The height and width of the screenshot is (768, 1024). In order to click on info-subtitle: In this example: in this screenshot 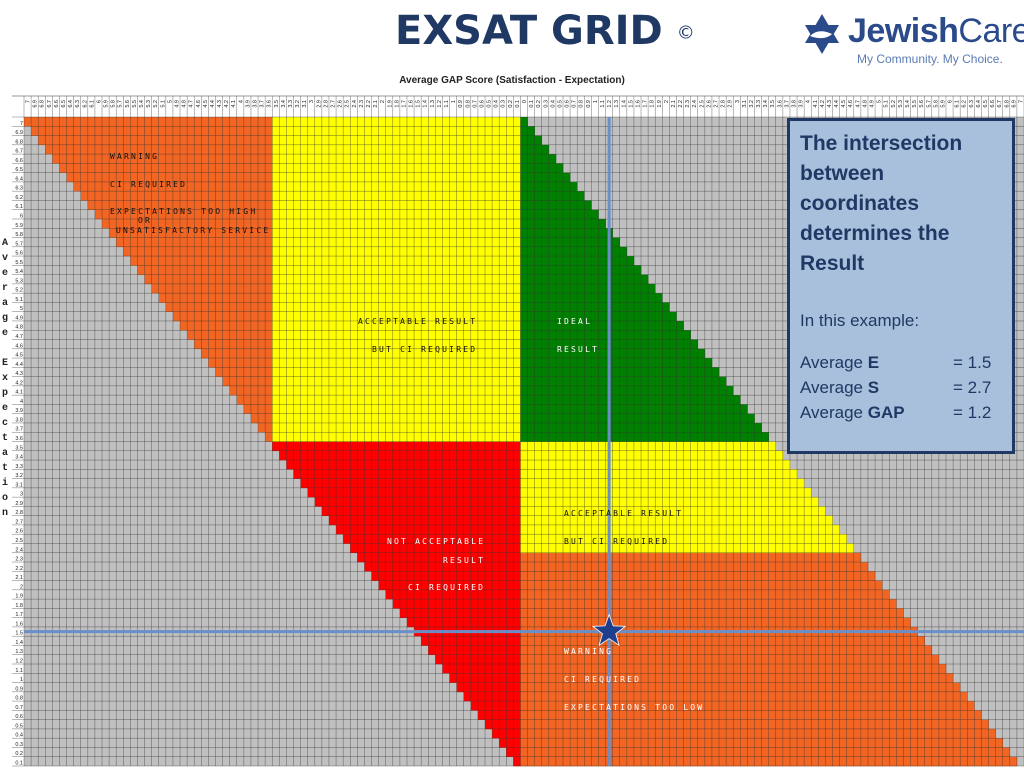, I will do `click(860, 320)`.